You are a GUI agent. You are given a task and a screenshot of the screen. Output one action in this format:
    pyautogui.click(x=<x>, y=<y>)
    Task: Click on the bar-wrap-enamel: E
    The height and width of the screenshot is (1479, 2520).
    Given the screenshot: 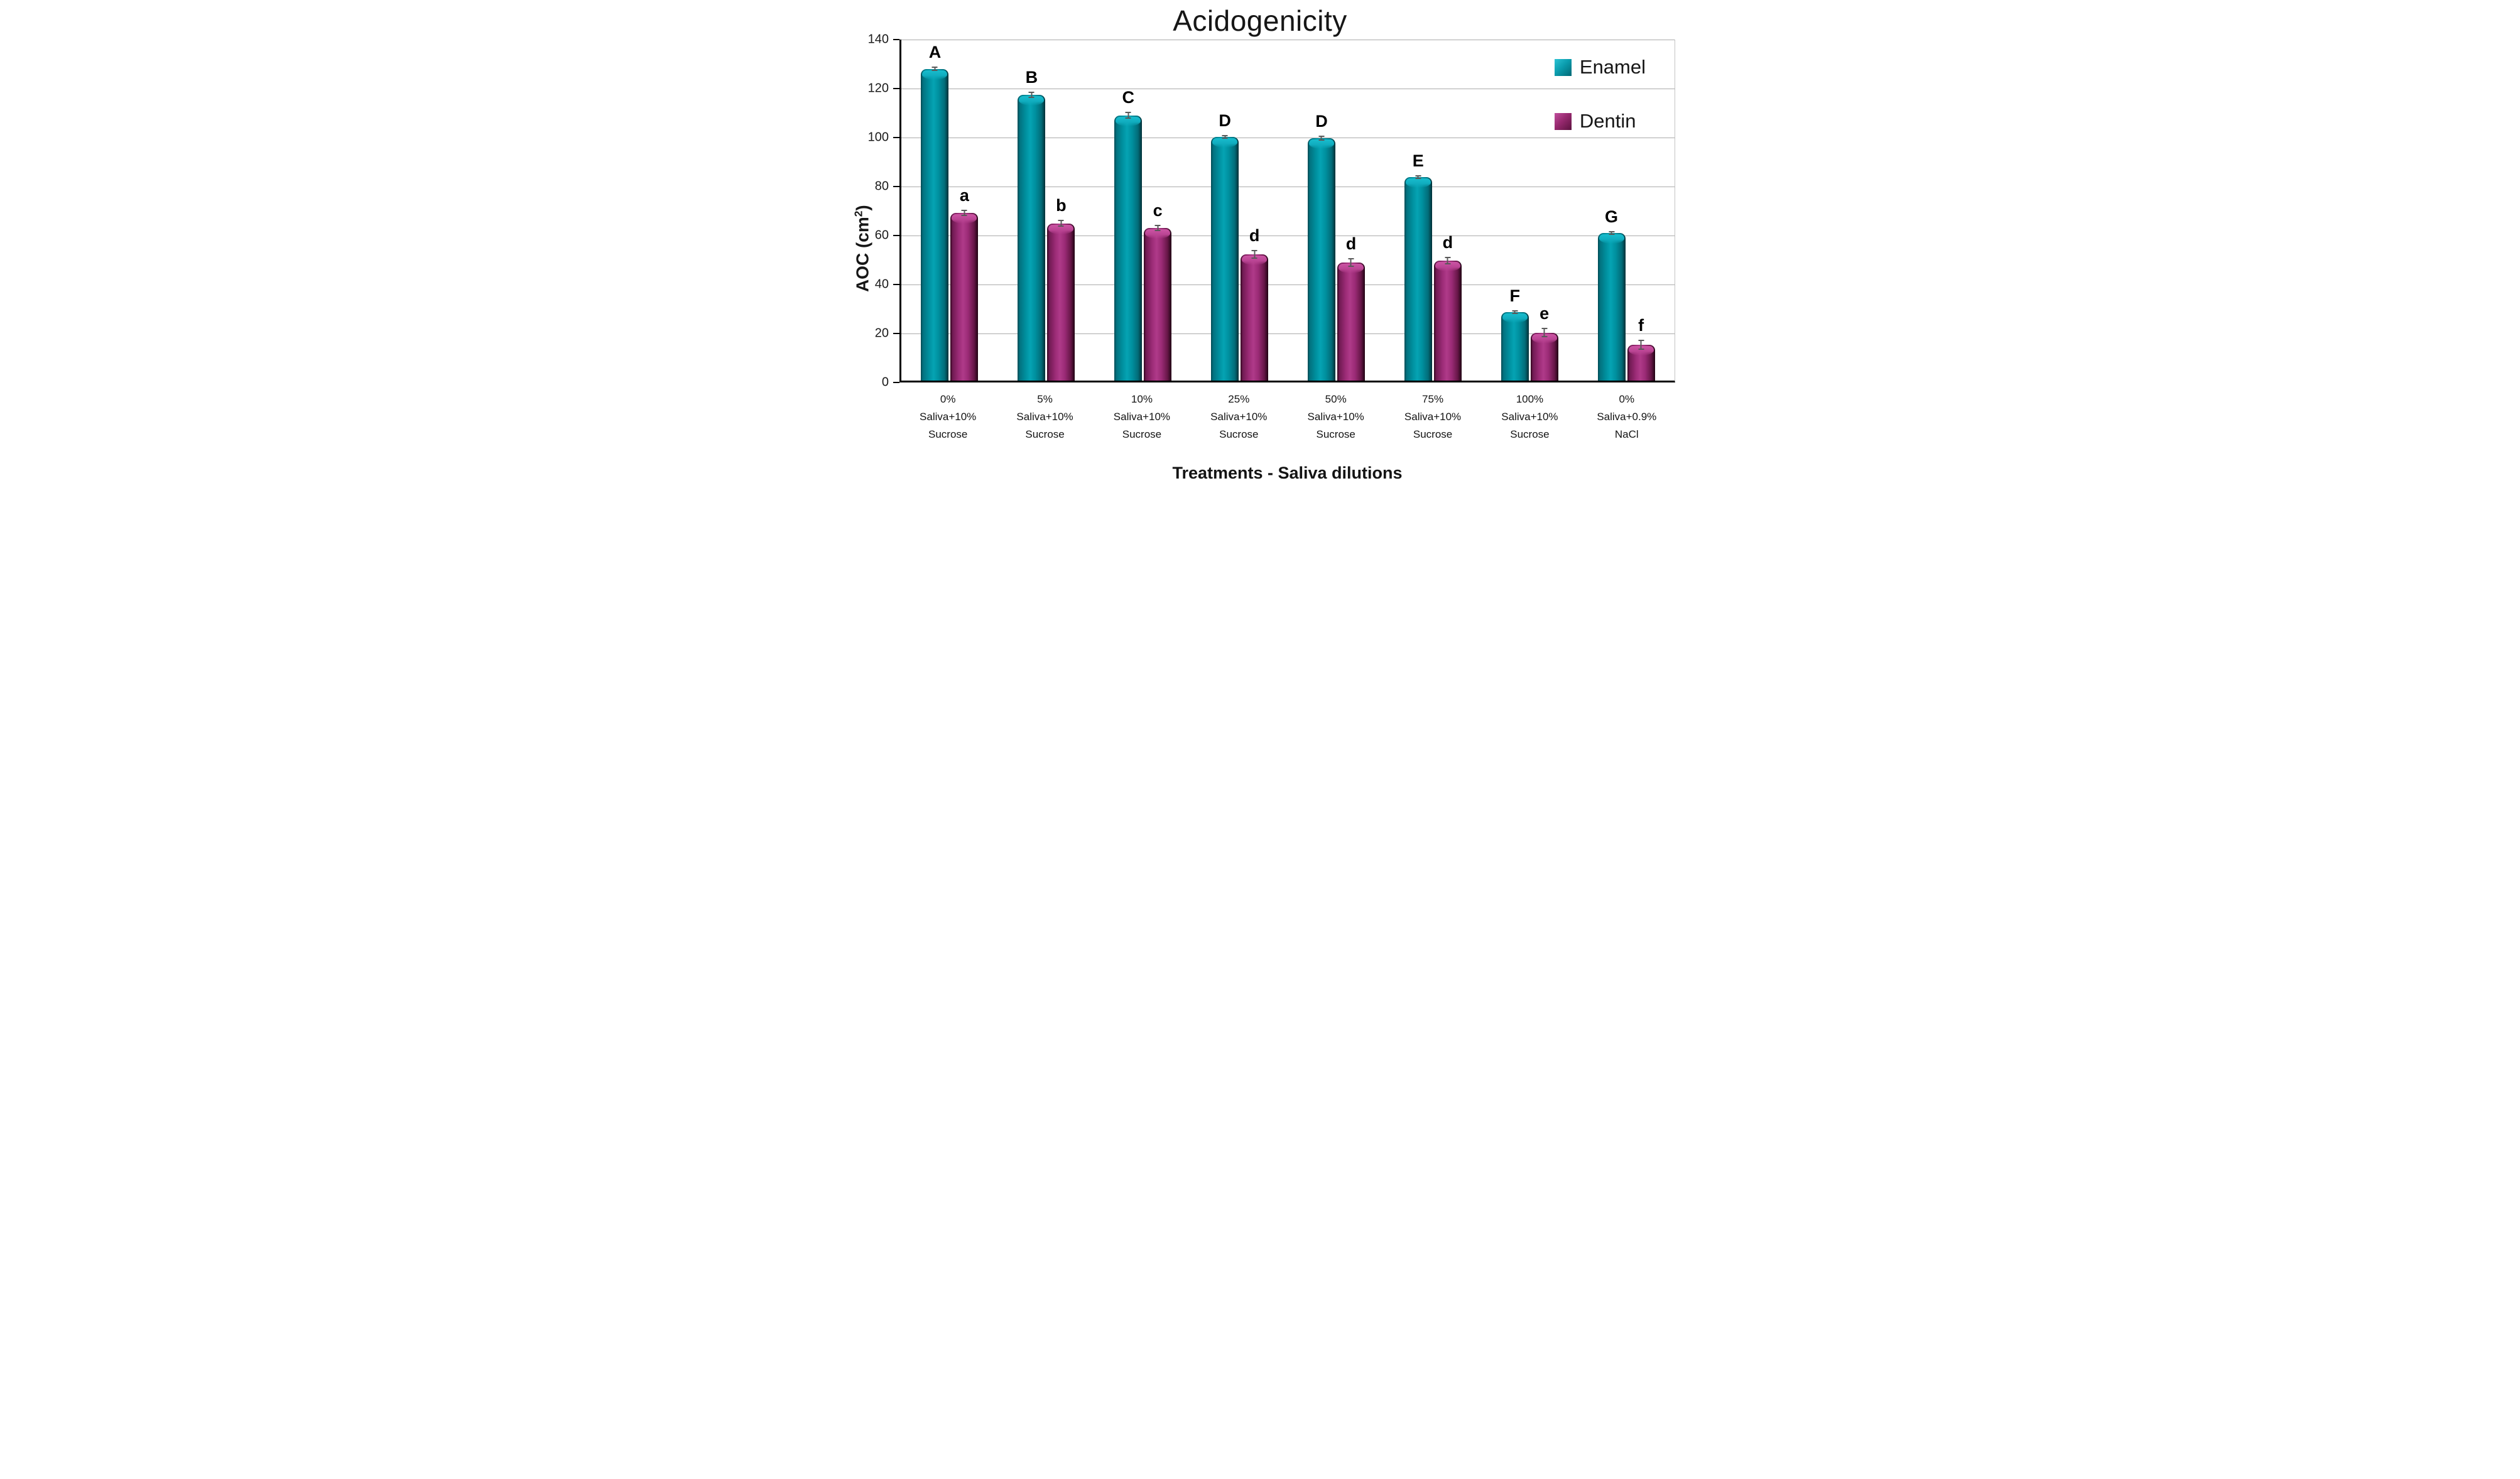 What is the action you would take?
    pyautogui.click(x=1418, y=267)
    